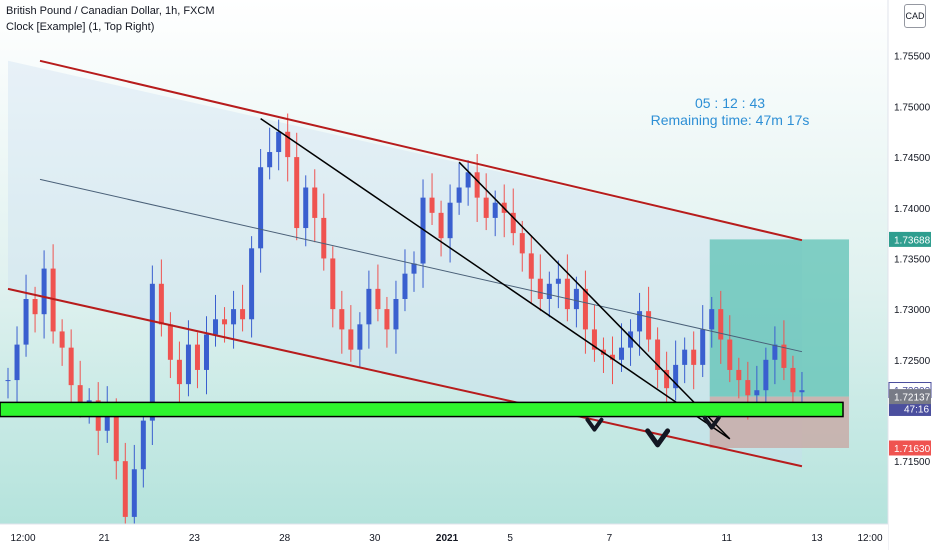 The height and width of the screenshot is (550, 932). I want to click on x-tick-label: 11, so click(727, 538).